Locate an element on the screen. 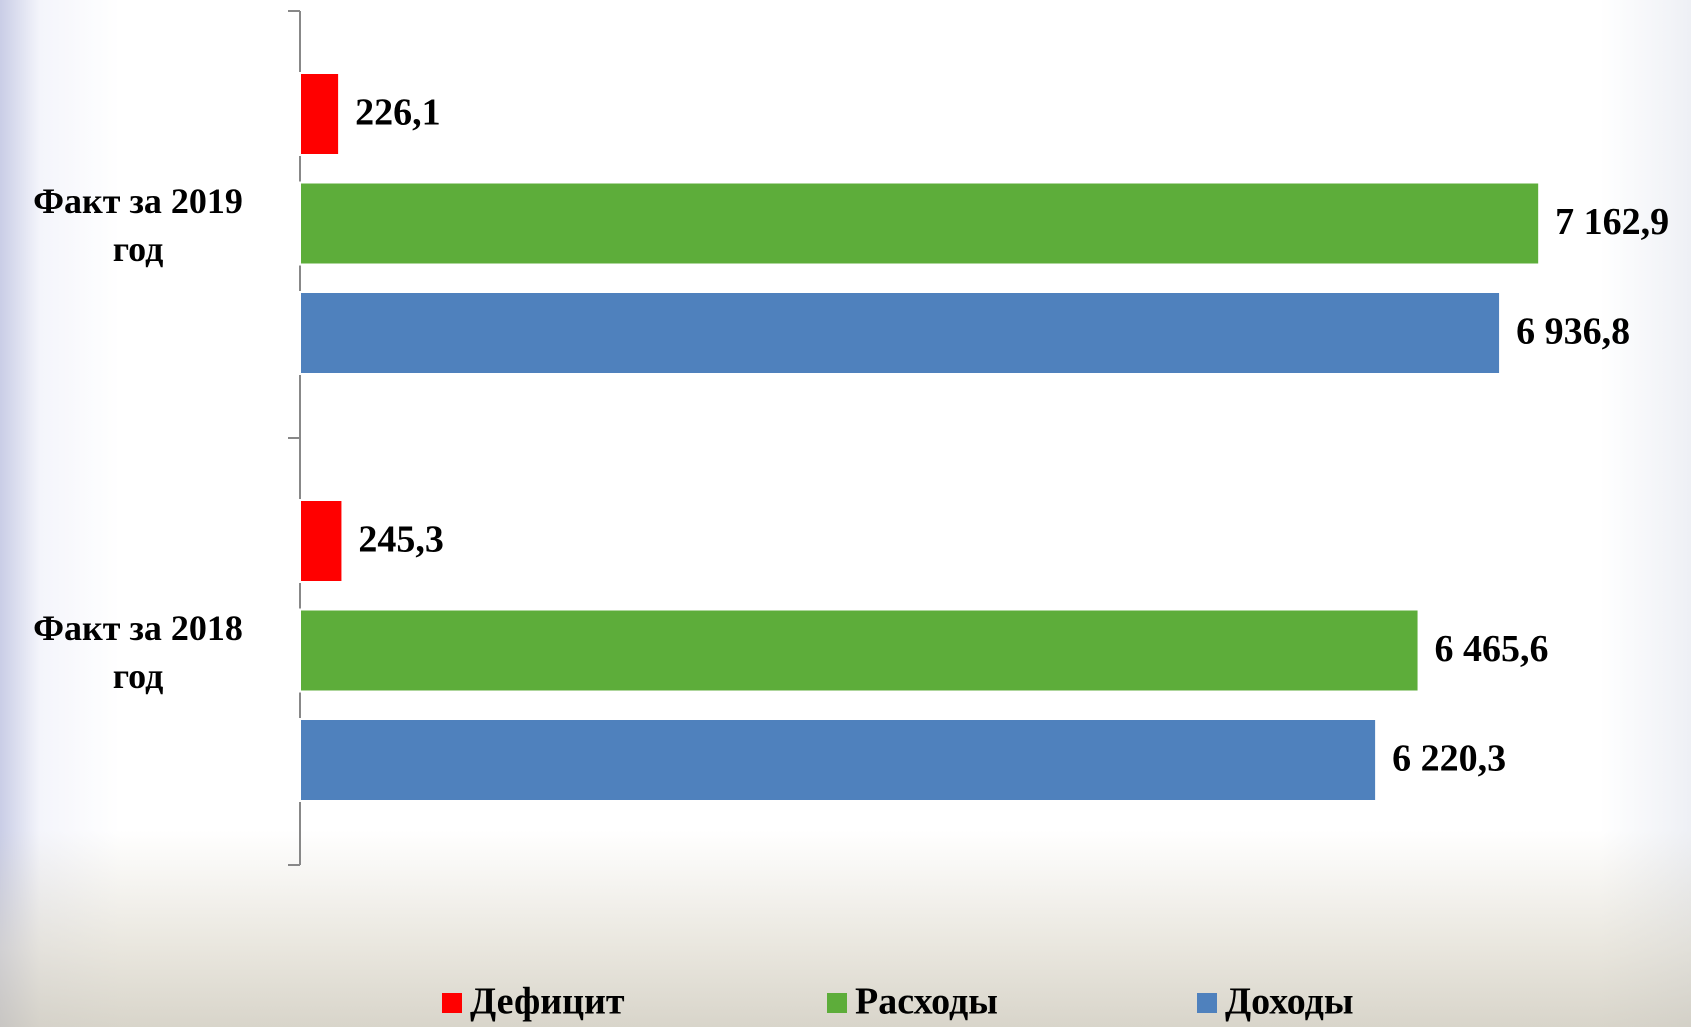 The width and height of the screenshot is (1691, 1027). legend-label: Доходы is located at coordinates (1289, 1002).